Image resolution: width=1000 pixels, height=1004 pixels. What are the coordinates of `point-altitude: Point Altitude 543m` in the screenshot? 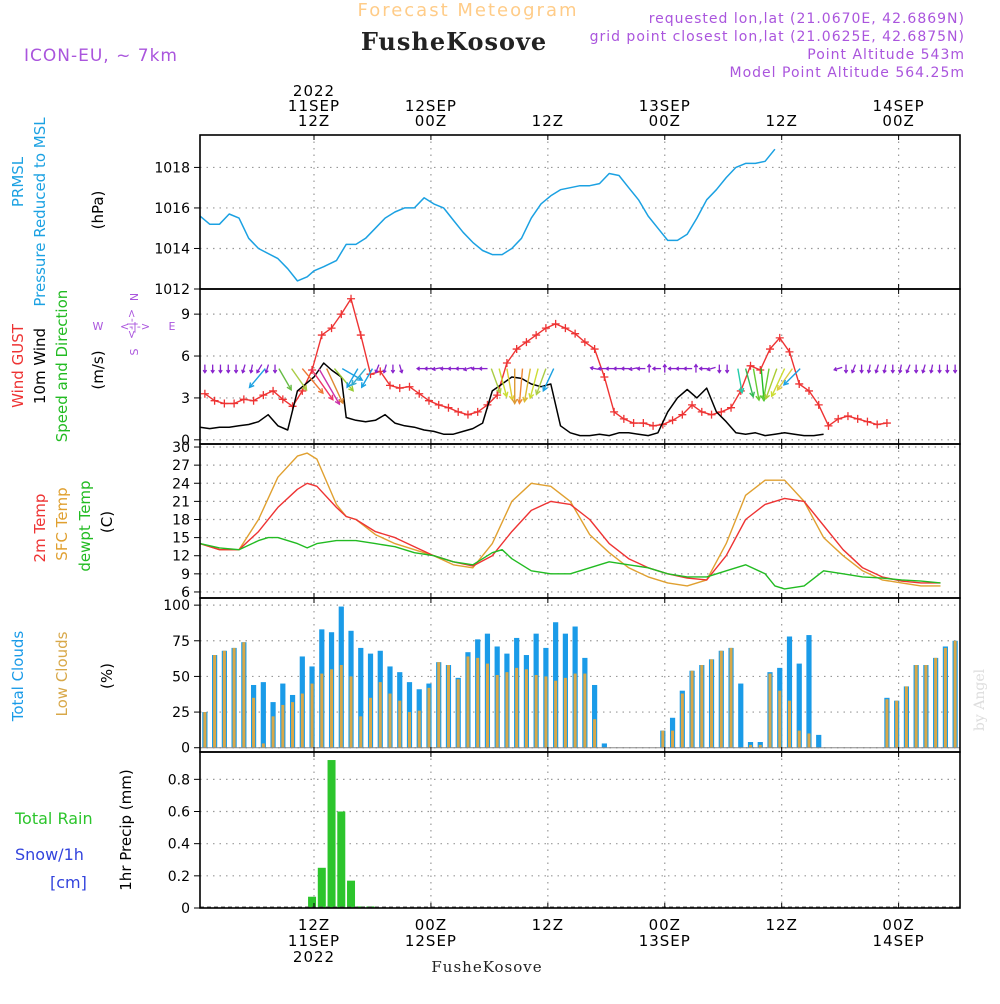 It's located at (886, 55).